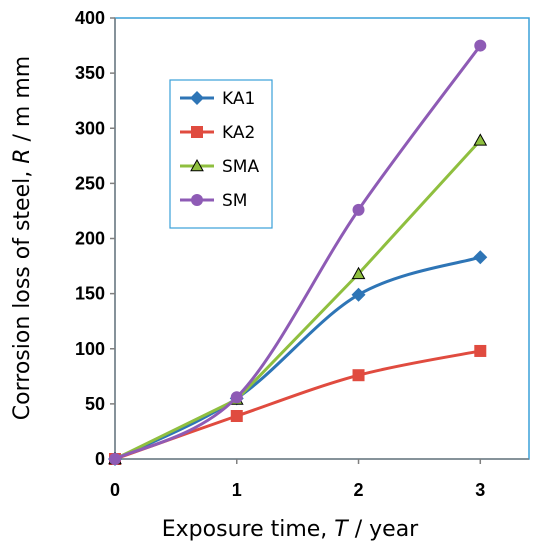 The height and width of the screenshot is (550, 542). I want to click on x-tick-label: 2, so click(359, 490).